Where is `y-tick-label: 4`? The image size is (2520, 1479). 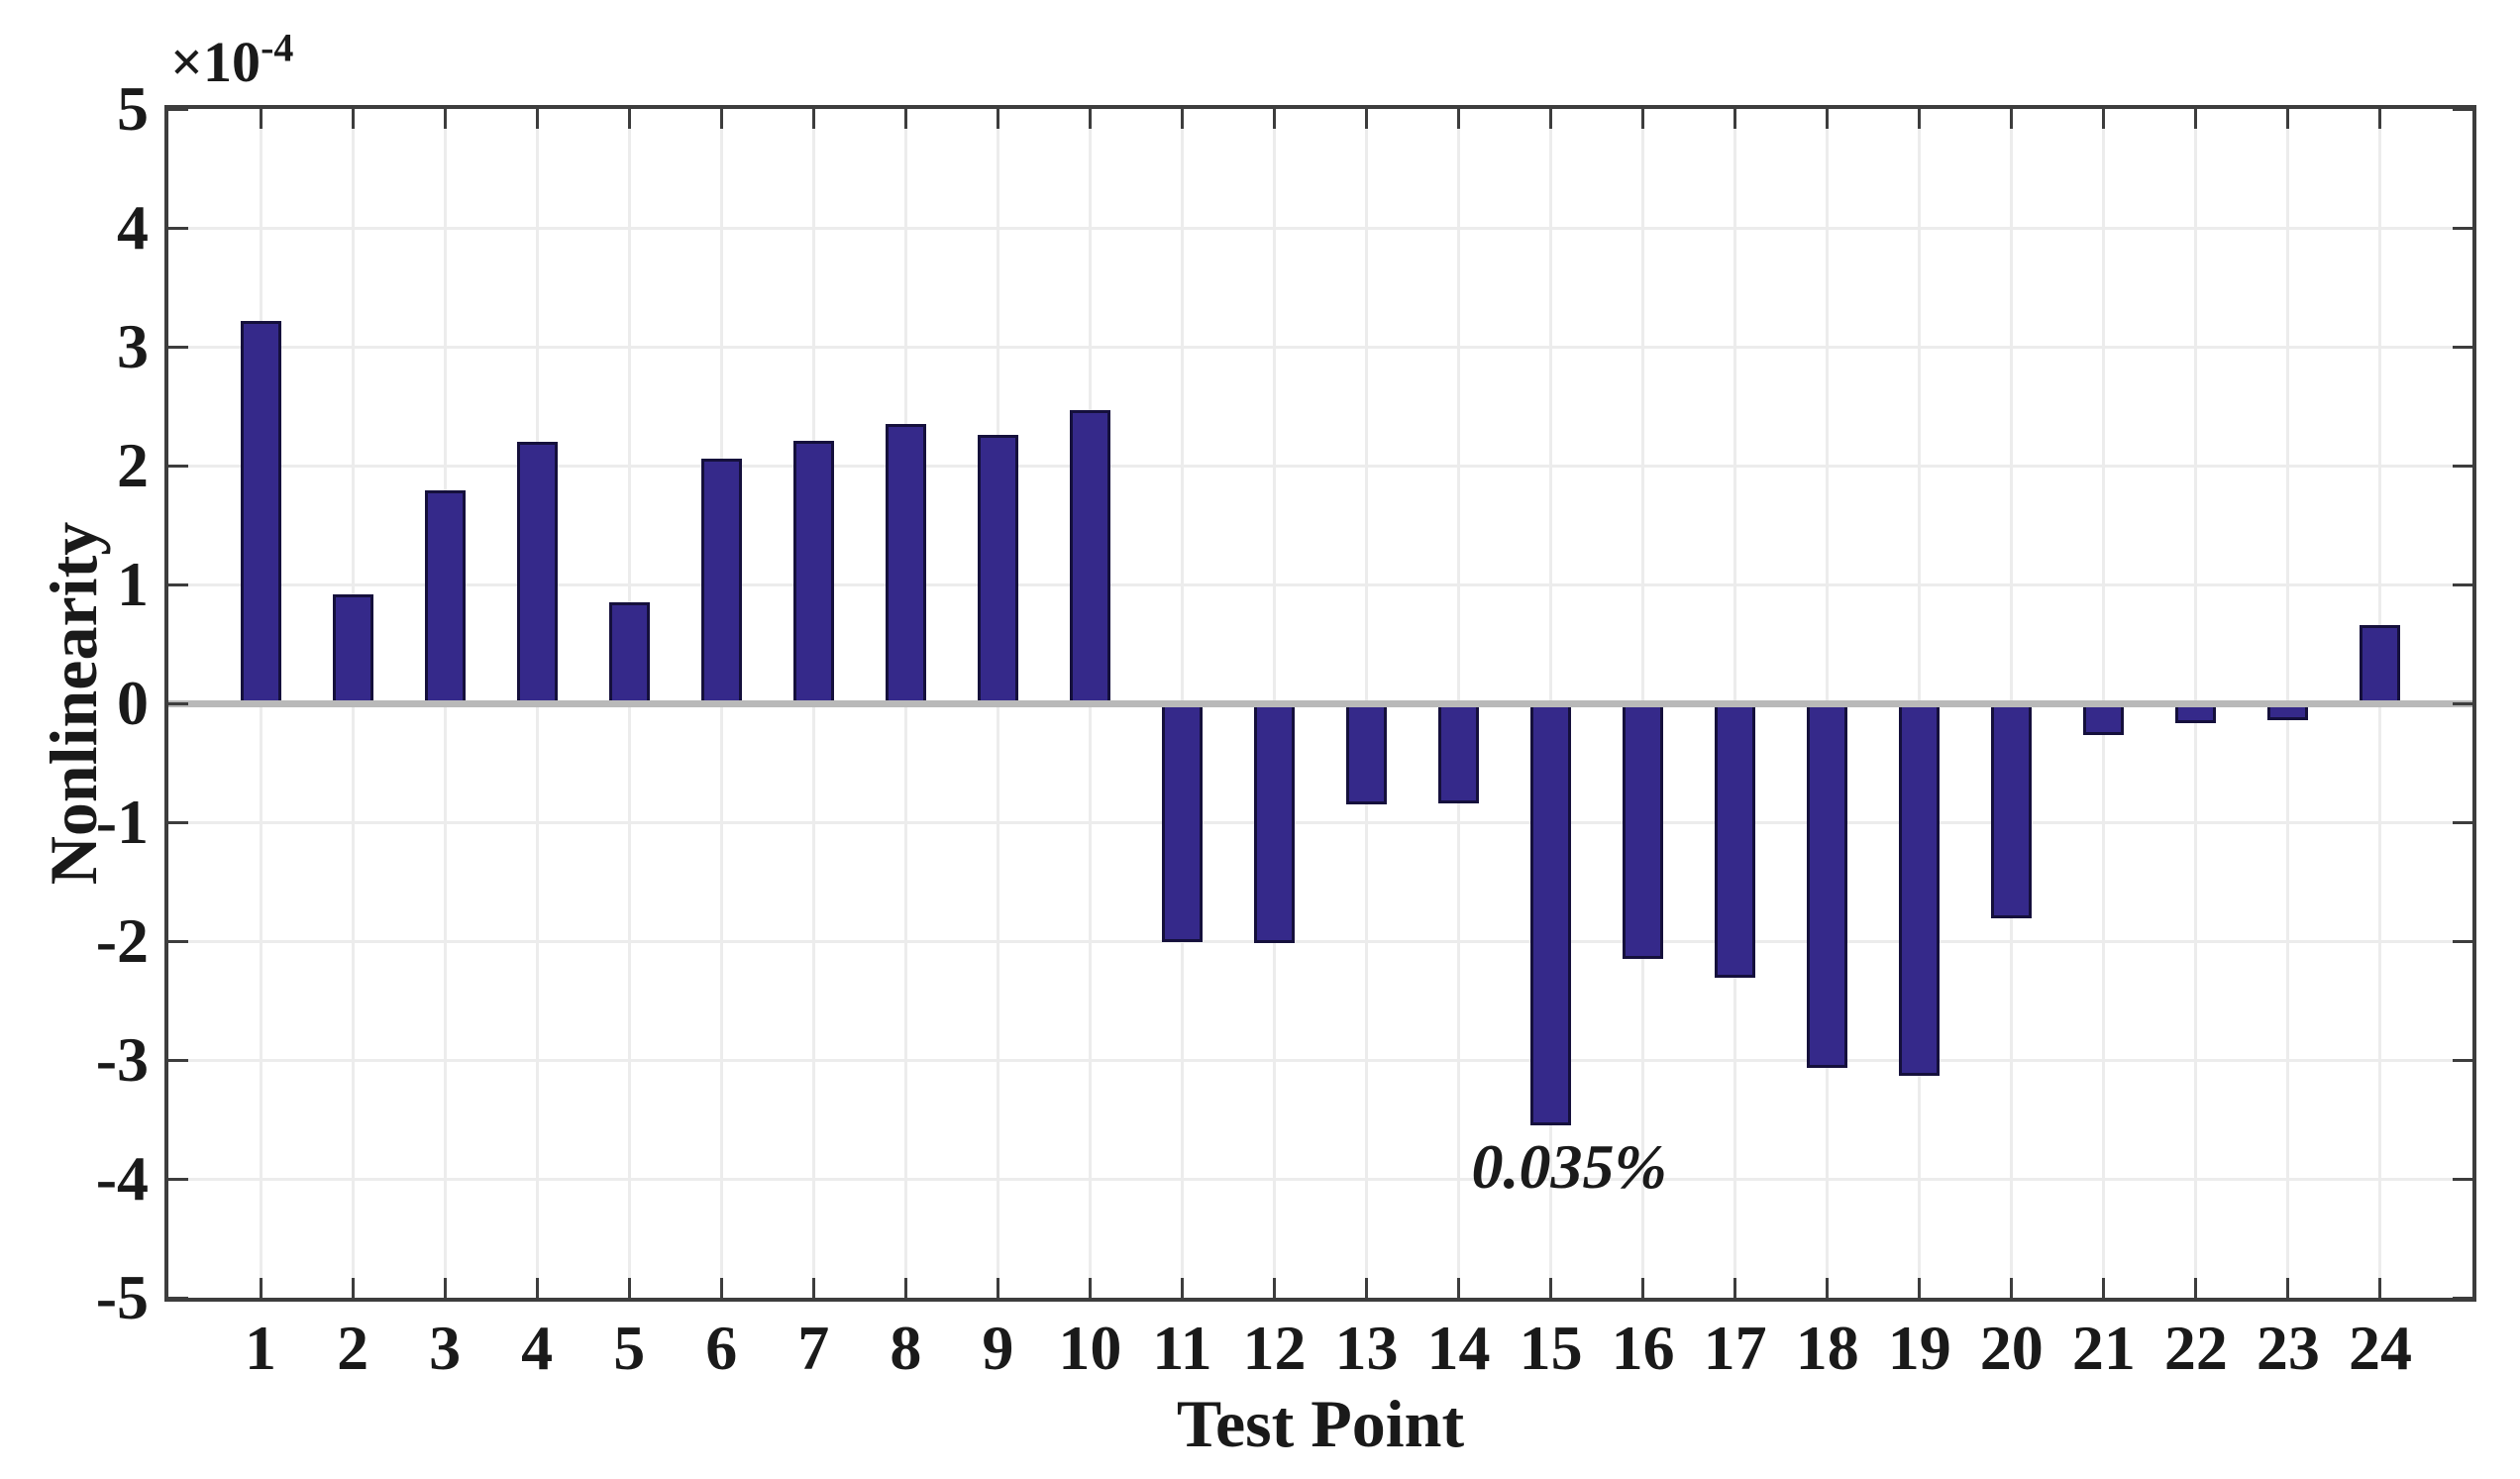 y-tick-label: 4 is located at coordinates (133, 227).